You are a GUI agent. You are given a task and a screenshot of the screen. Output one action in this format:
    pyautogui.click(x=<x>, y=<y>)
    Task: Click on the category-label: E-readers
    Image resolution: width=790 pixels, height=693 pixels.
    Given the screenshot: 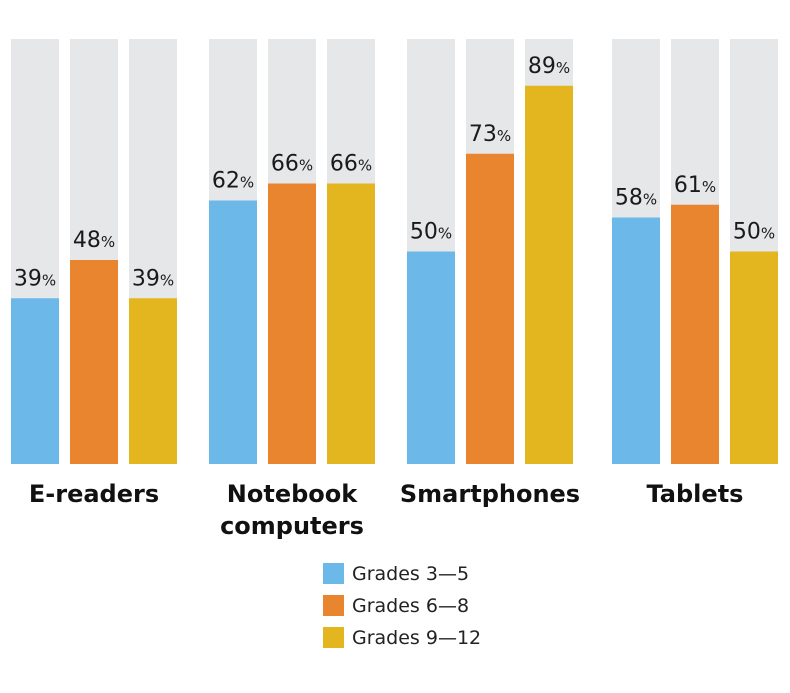 What is the action you would take?
    pyautogui.click(x=94, y=494)
    